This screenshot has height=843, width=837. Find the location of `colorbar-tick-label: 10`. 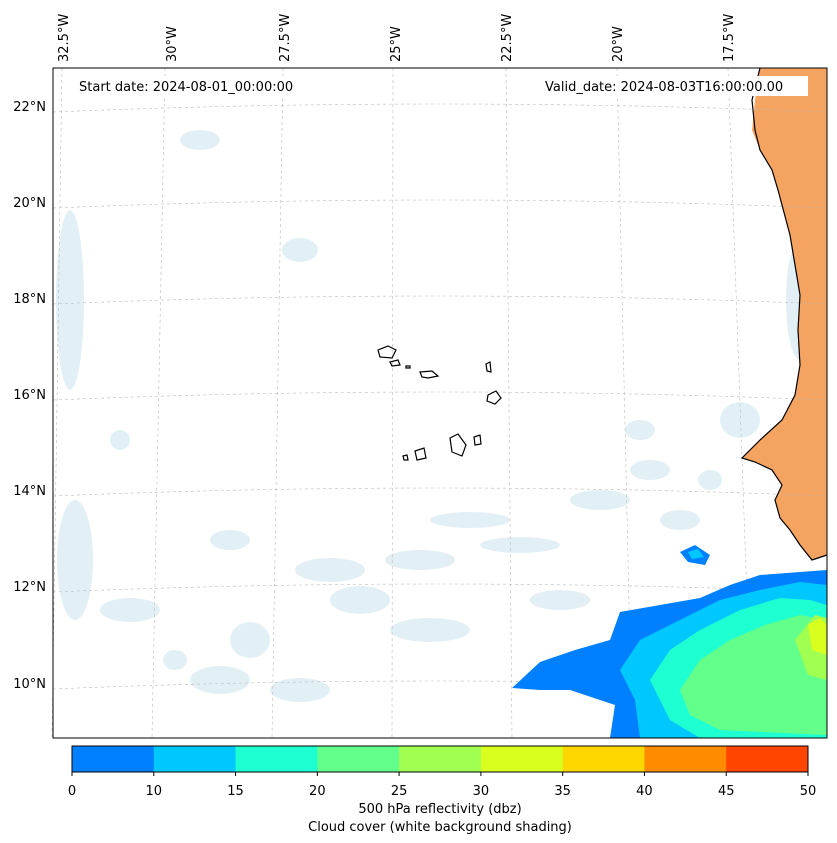

colorbar-tick-label: 10 is located at coordinates (154, 791).